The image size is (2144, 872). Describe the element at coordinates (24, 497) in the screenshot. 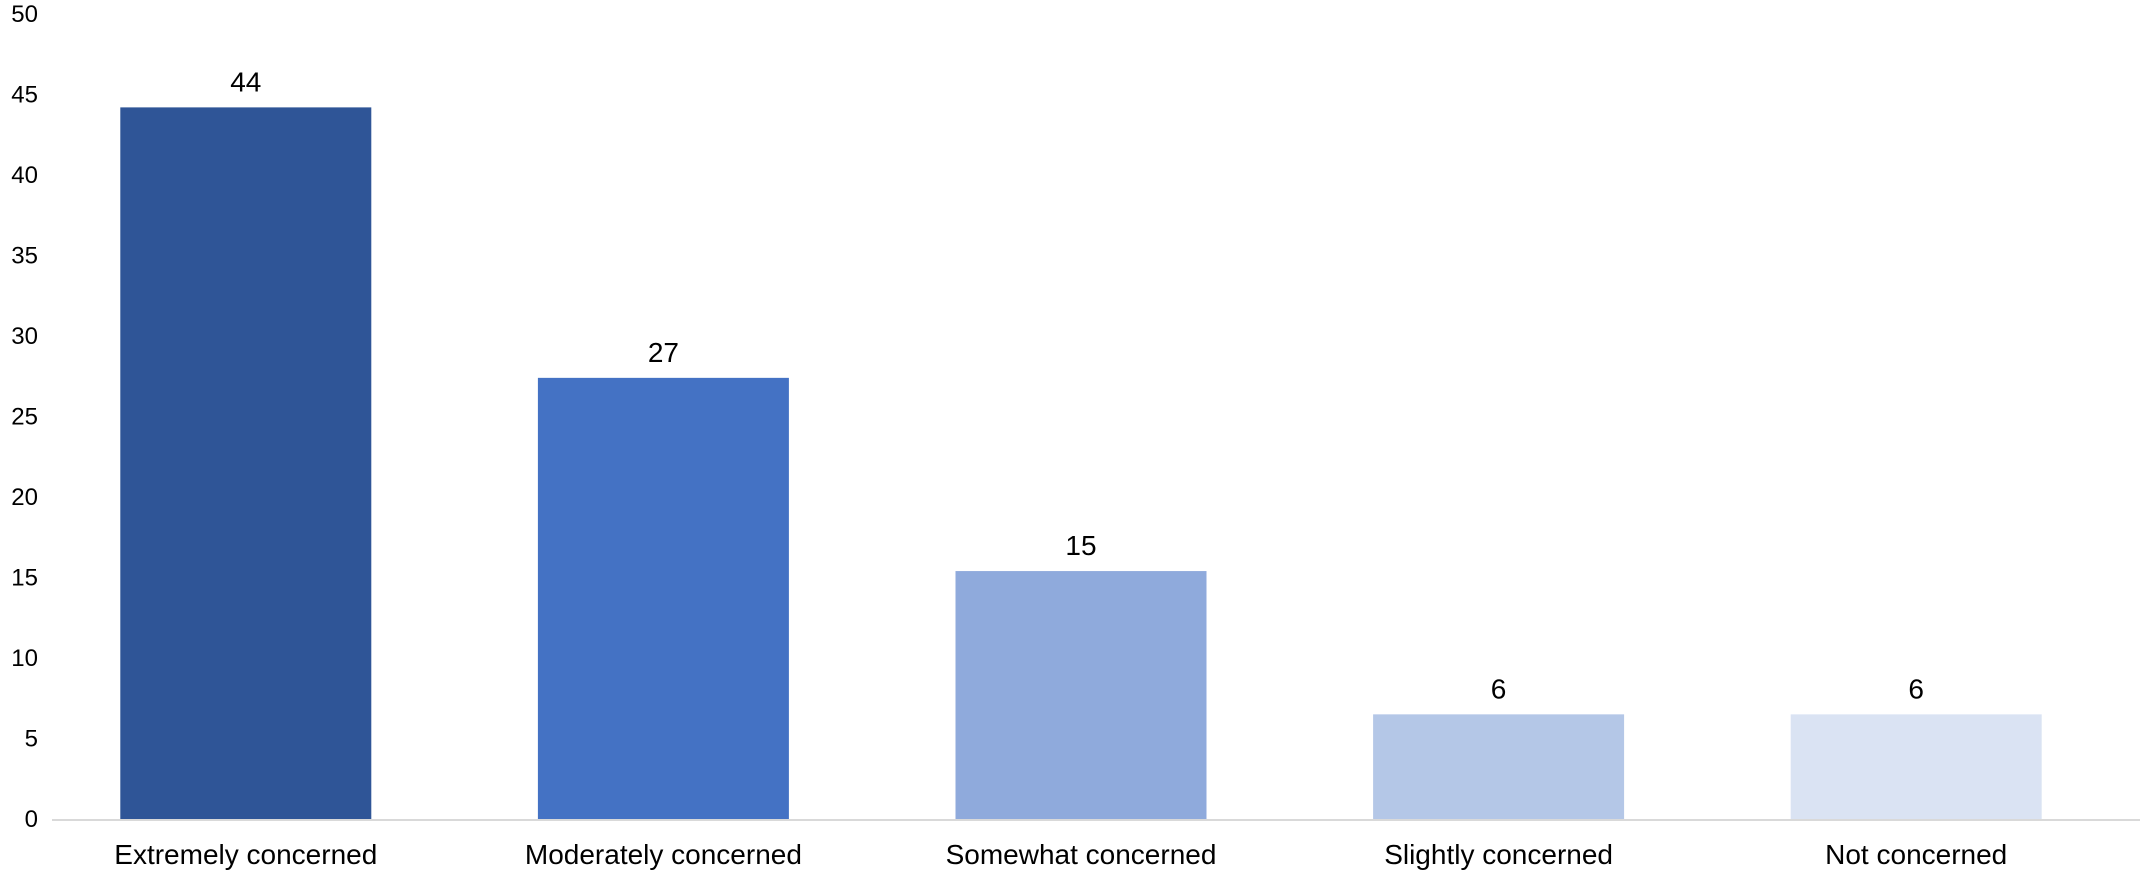

I see `y-tick-label: 20` at that location.